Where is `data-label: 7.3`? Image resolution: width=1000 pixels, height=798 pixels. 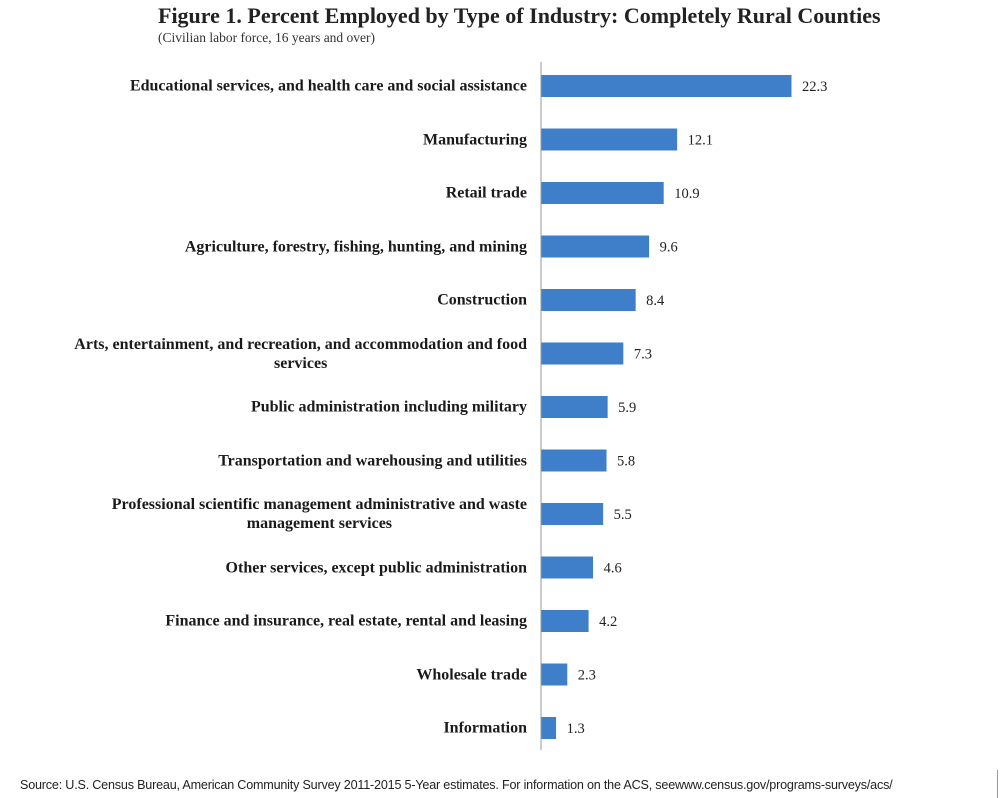 data-label: 7.3 is located at coordinates (643, 355).